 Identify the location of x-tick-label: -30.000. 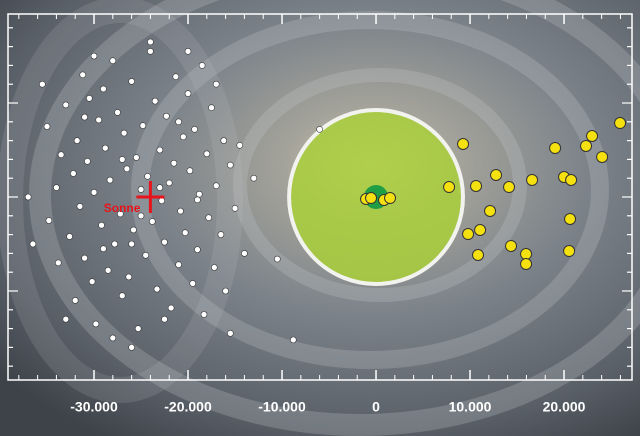
(94, 407).